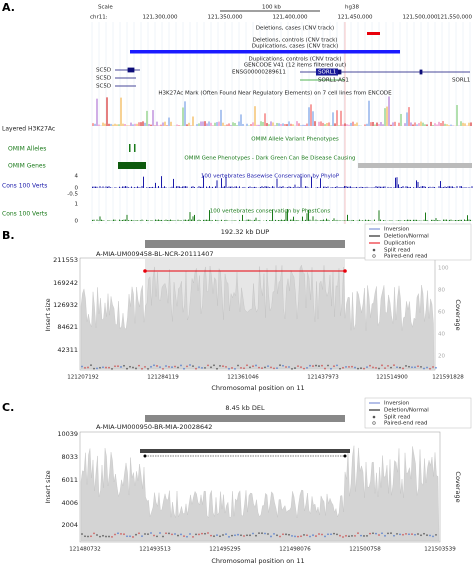 This screenshot has height=569, width=474. Describe the element at coordinates (397, 404) in the screenshot. I see `legend-label: Inversion` at that location.